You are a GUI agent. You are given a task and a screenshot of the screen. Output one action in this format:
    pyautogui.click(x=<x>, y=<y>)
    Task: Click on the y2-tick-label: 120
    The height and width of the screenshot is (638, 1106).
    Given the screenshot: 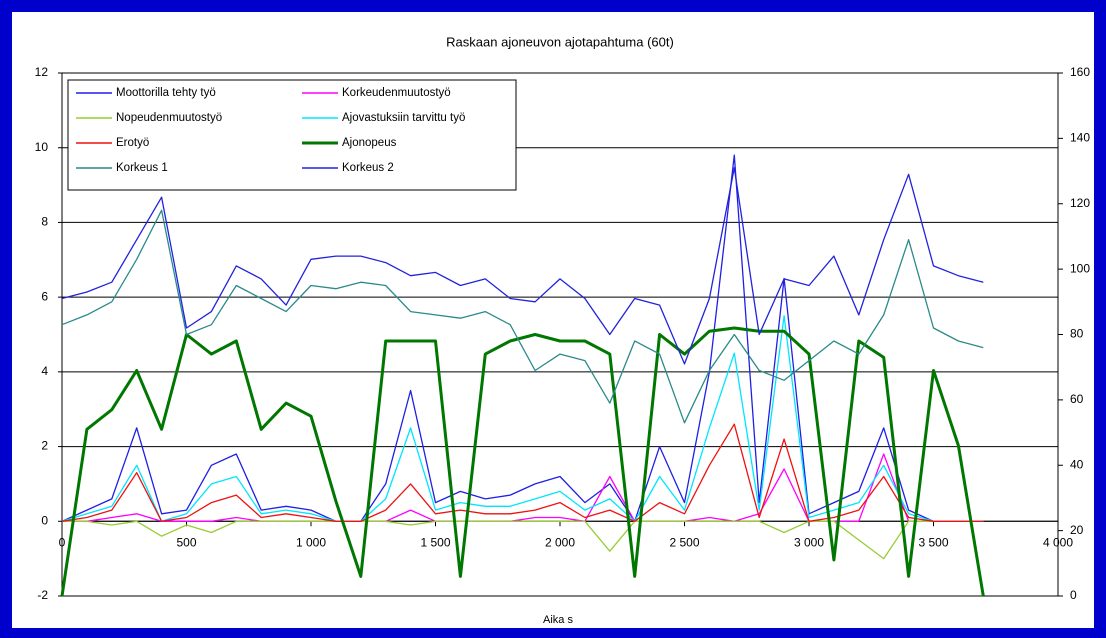 What is the action you would take?
    pyautogui.click(x=1080, y=203)
    